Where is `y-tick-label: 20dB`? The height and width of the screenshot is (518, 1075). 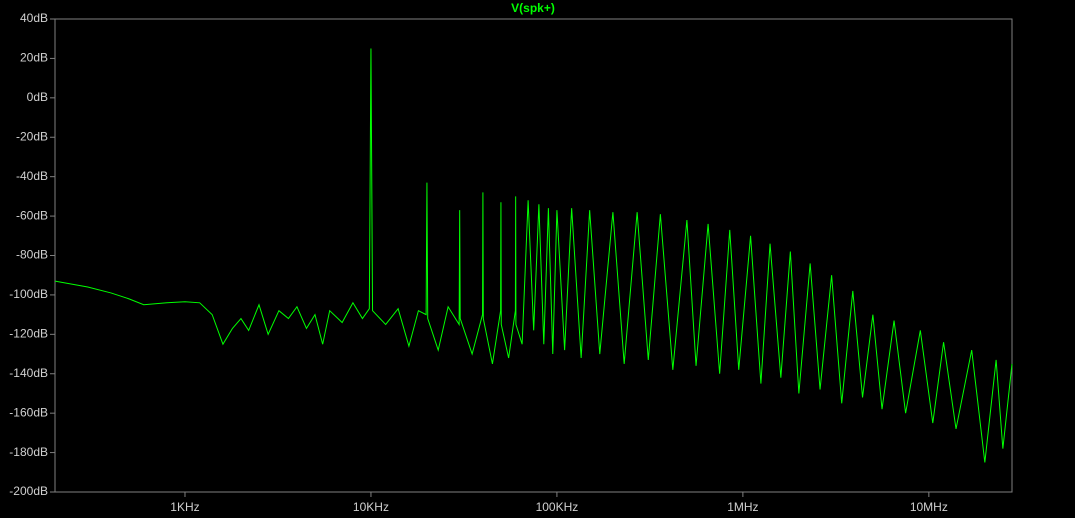
y-tick-label: 20dB is located at coordinates (34, 58).